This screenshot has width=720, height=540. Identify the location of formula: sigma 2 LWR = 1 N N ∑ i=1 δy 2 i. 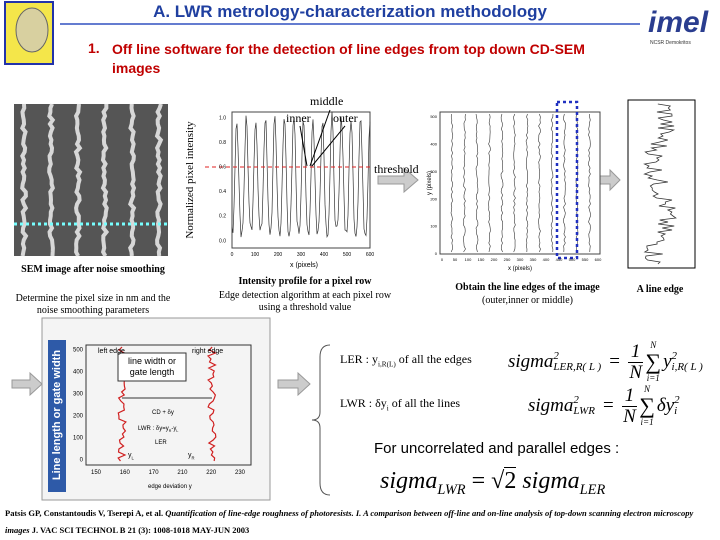
(604, 406).